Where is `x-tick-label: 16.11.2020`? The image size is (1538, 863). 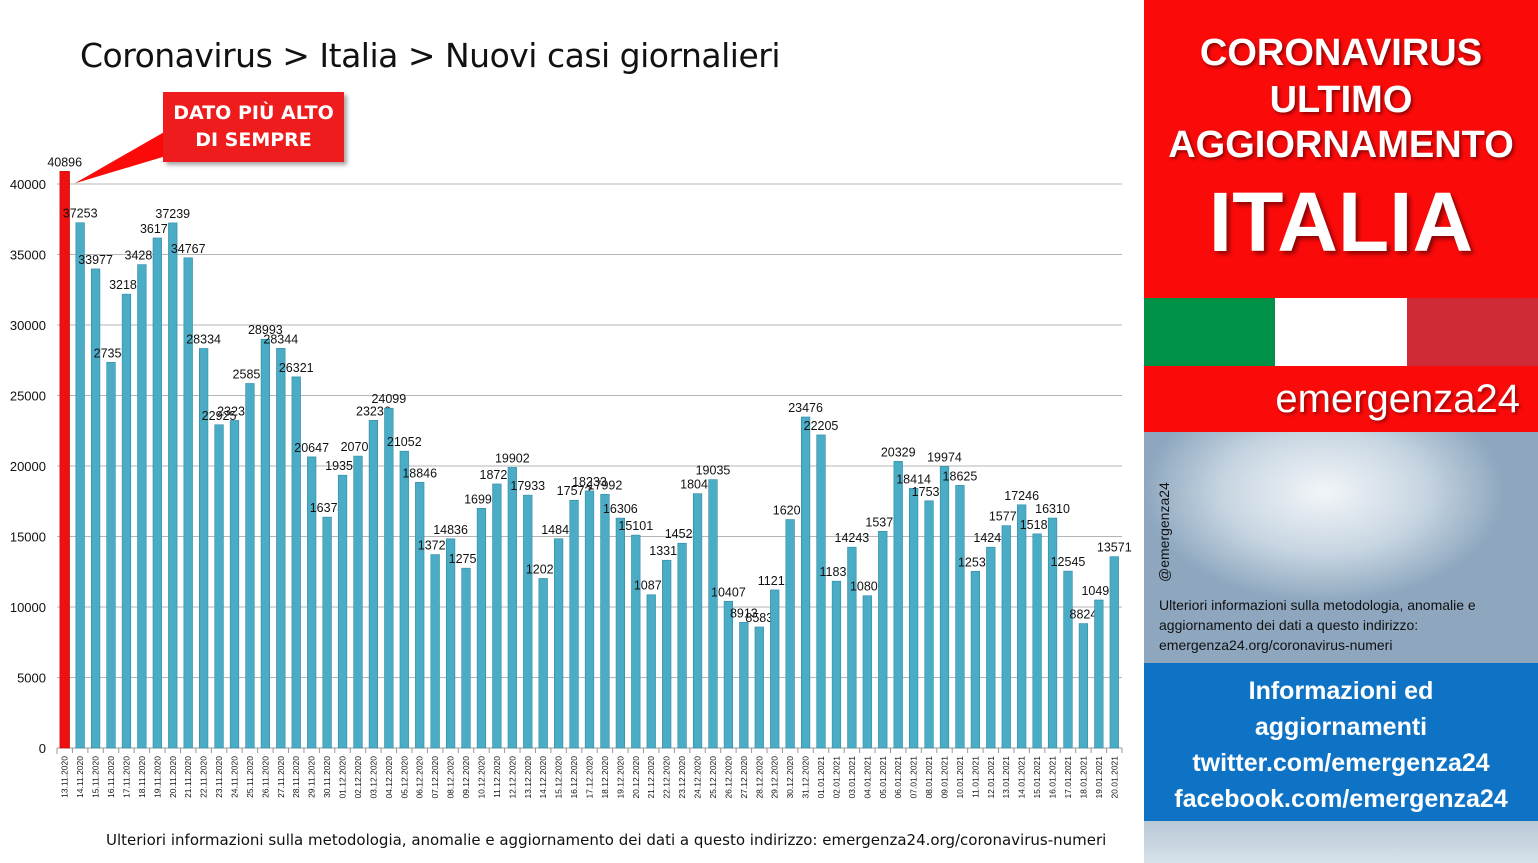 x-tick-label: 16.11.2020 is located at coordinates (111, 777).